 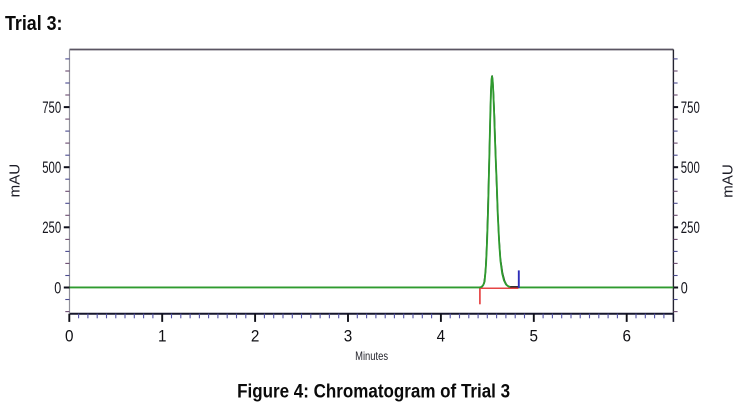 I want to click on svg-text:Figure 4: Chromatogram of Tria: Figure 4: Chromatogram of Trial 3, so click(x=373, y=392).